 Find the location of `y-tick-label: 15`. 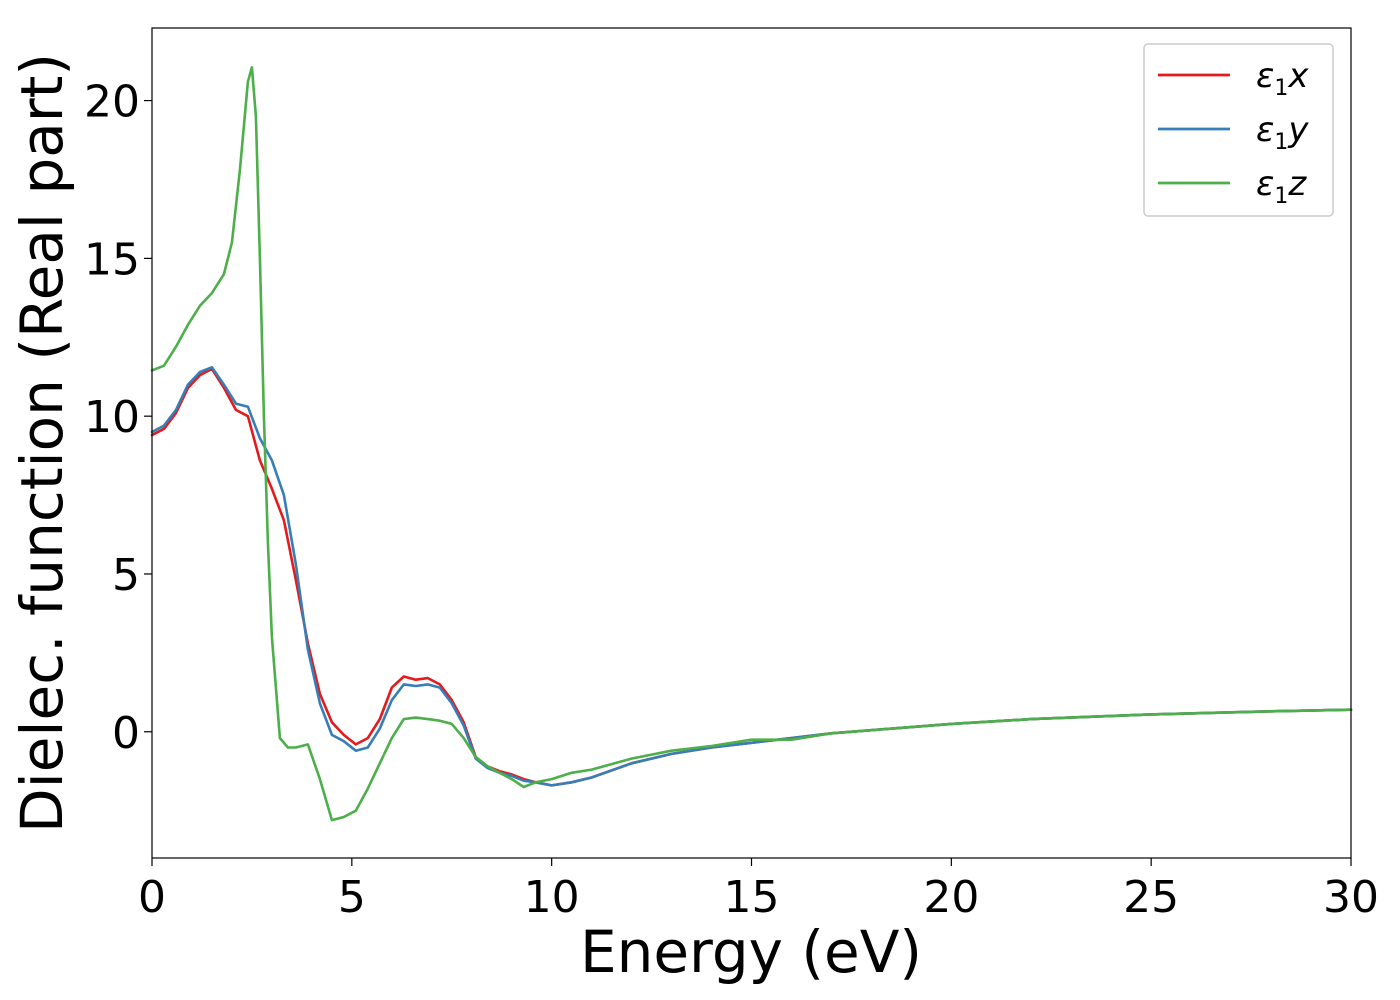

y-tick-label: 15 is located at coordinates (112, 259).